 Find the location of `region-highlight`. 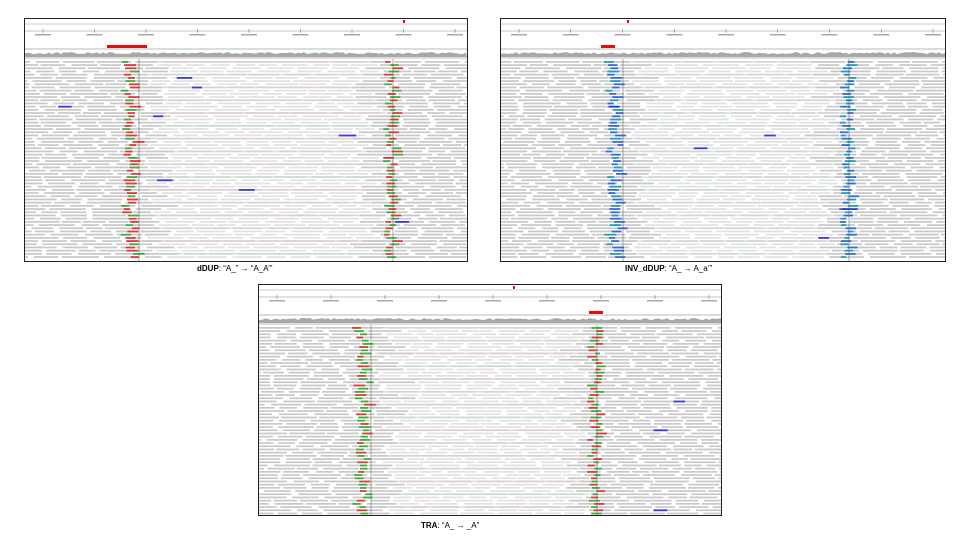

region-highlight is located at coordinates (127, 46).